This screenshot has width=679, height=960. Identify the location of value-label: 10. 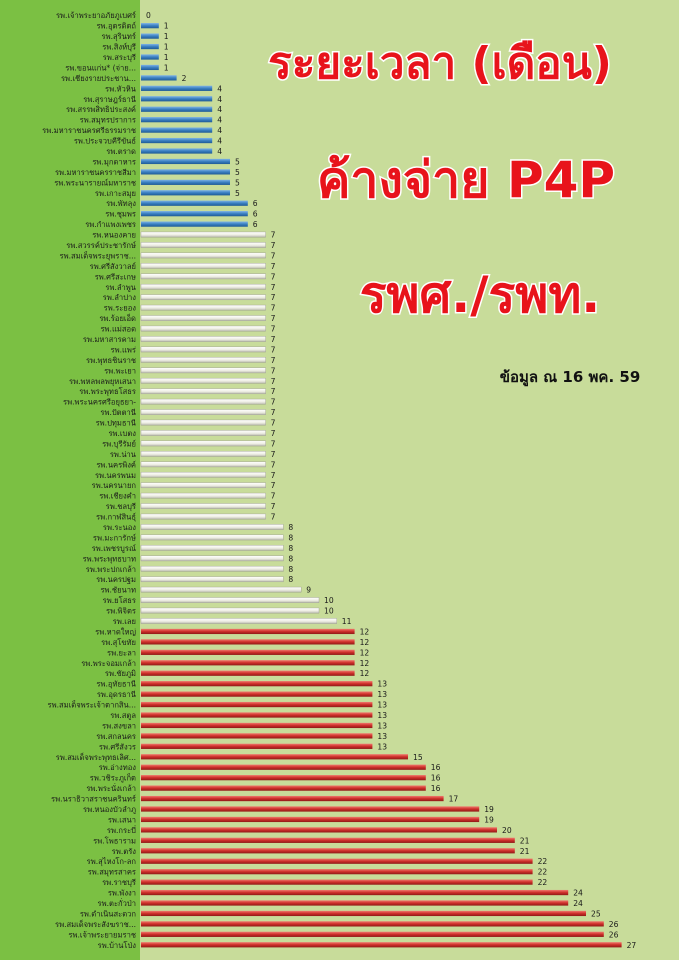
(329, 600).